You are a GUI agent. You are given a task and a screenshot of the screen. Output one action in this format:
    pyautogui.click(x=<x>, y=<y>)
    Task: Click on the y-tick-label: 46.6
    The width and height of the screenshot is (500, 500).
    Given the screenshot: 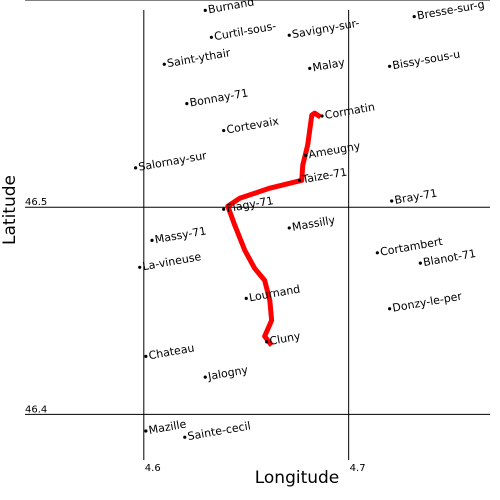 What is the action you would take?
    pyautogui.click(x=36, y=0)
    